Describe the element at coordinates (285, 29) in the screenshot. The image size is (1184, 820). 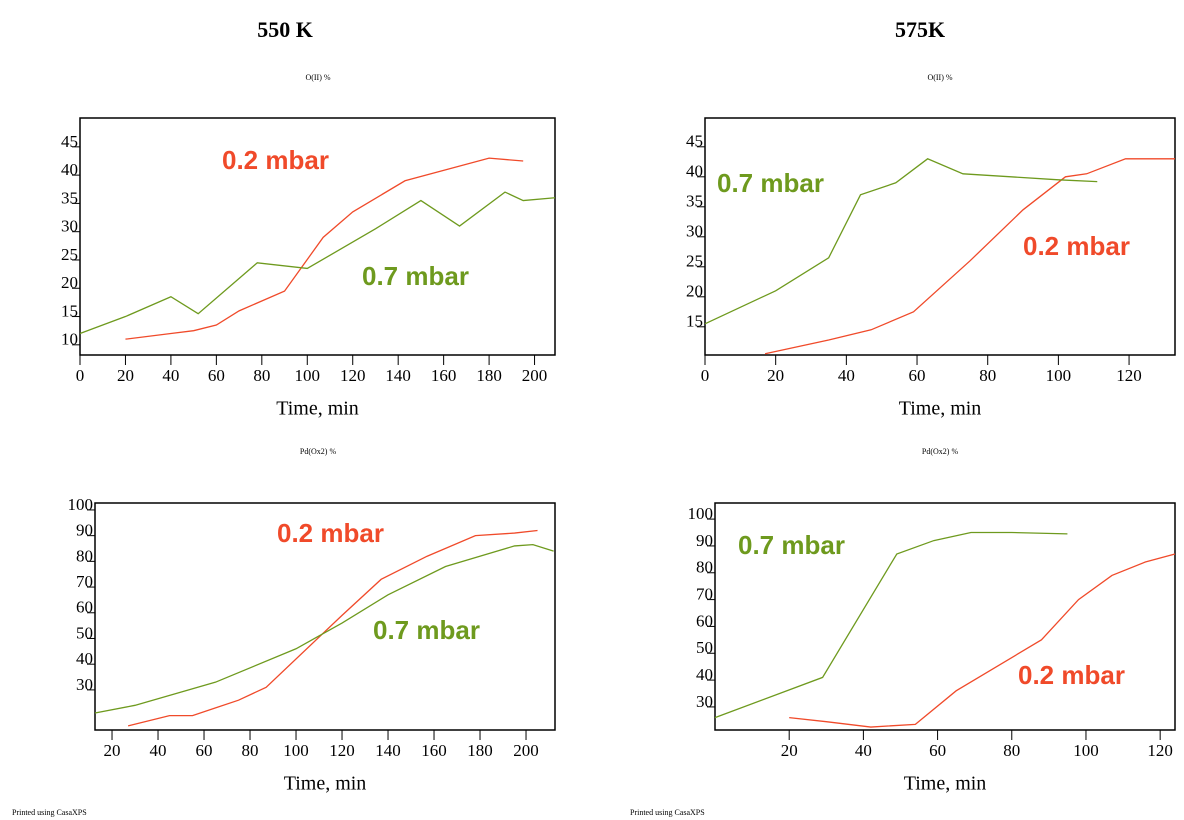
I see `column-heading: 550 K` at that location.